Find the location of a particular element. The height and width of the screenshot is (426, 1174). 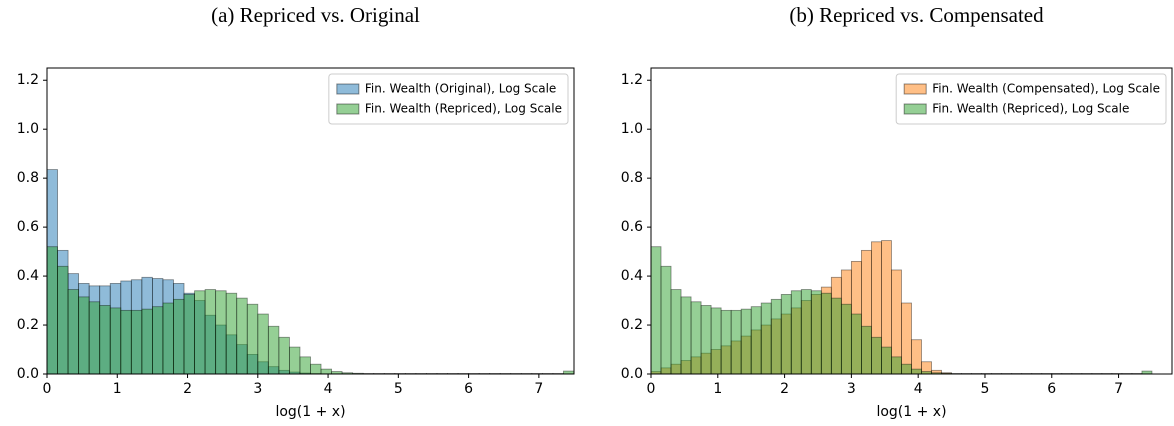

legend-frame is located at coordinates (1031, 99).